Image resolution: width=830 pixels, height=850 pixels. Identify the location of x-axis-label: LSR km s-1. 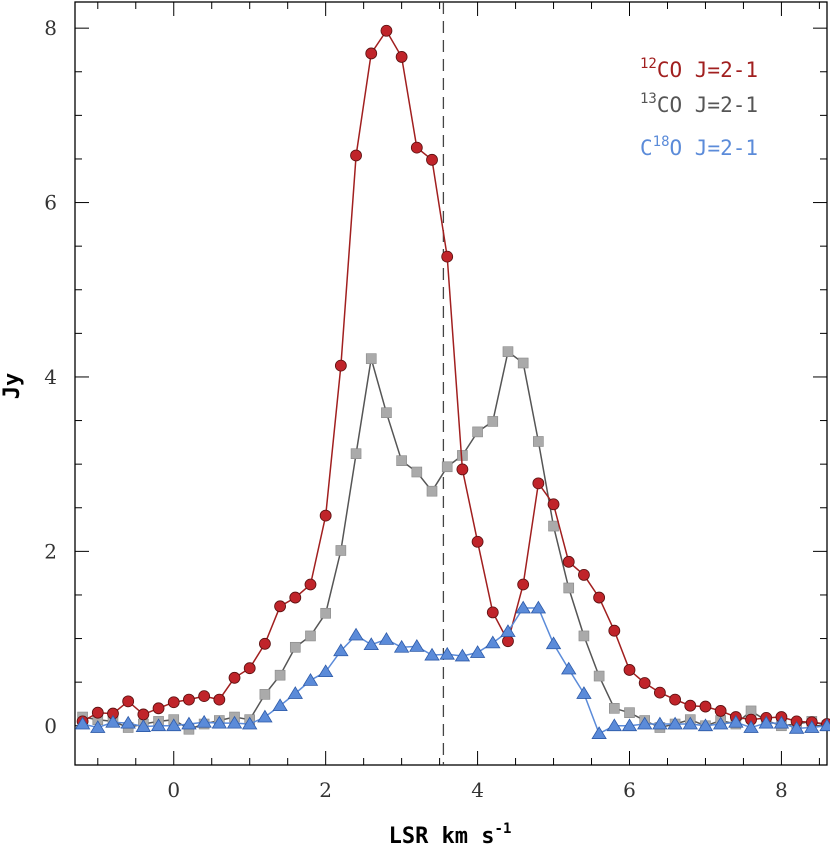
(450, 835).